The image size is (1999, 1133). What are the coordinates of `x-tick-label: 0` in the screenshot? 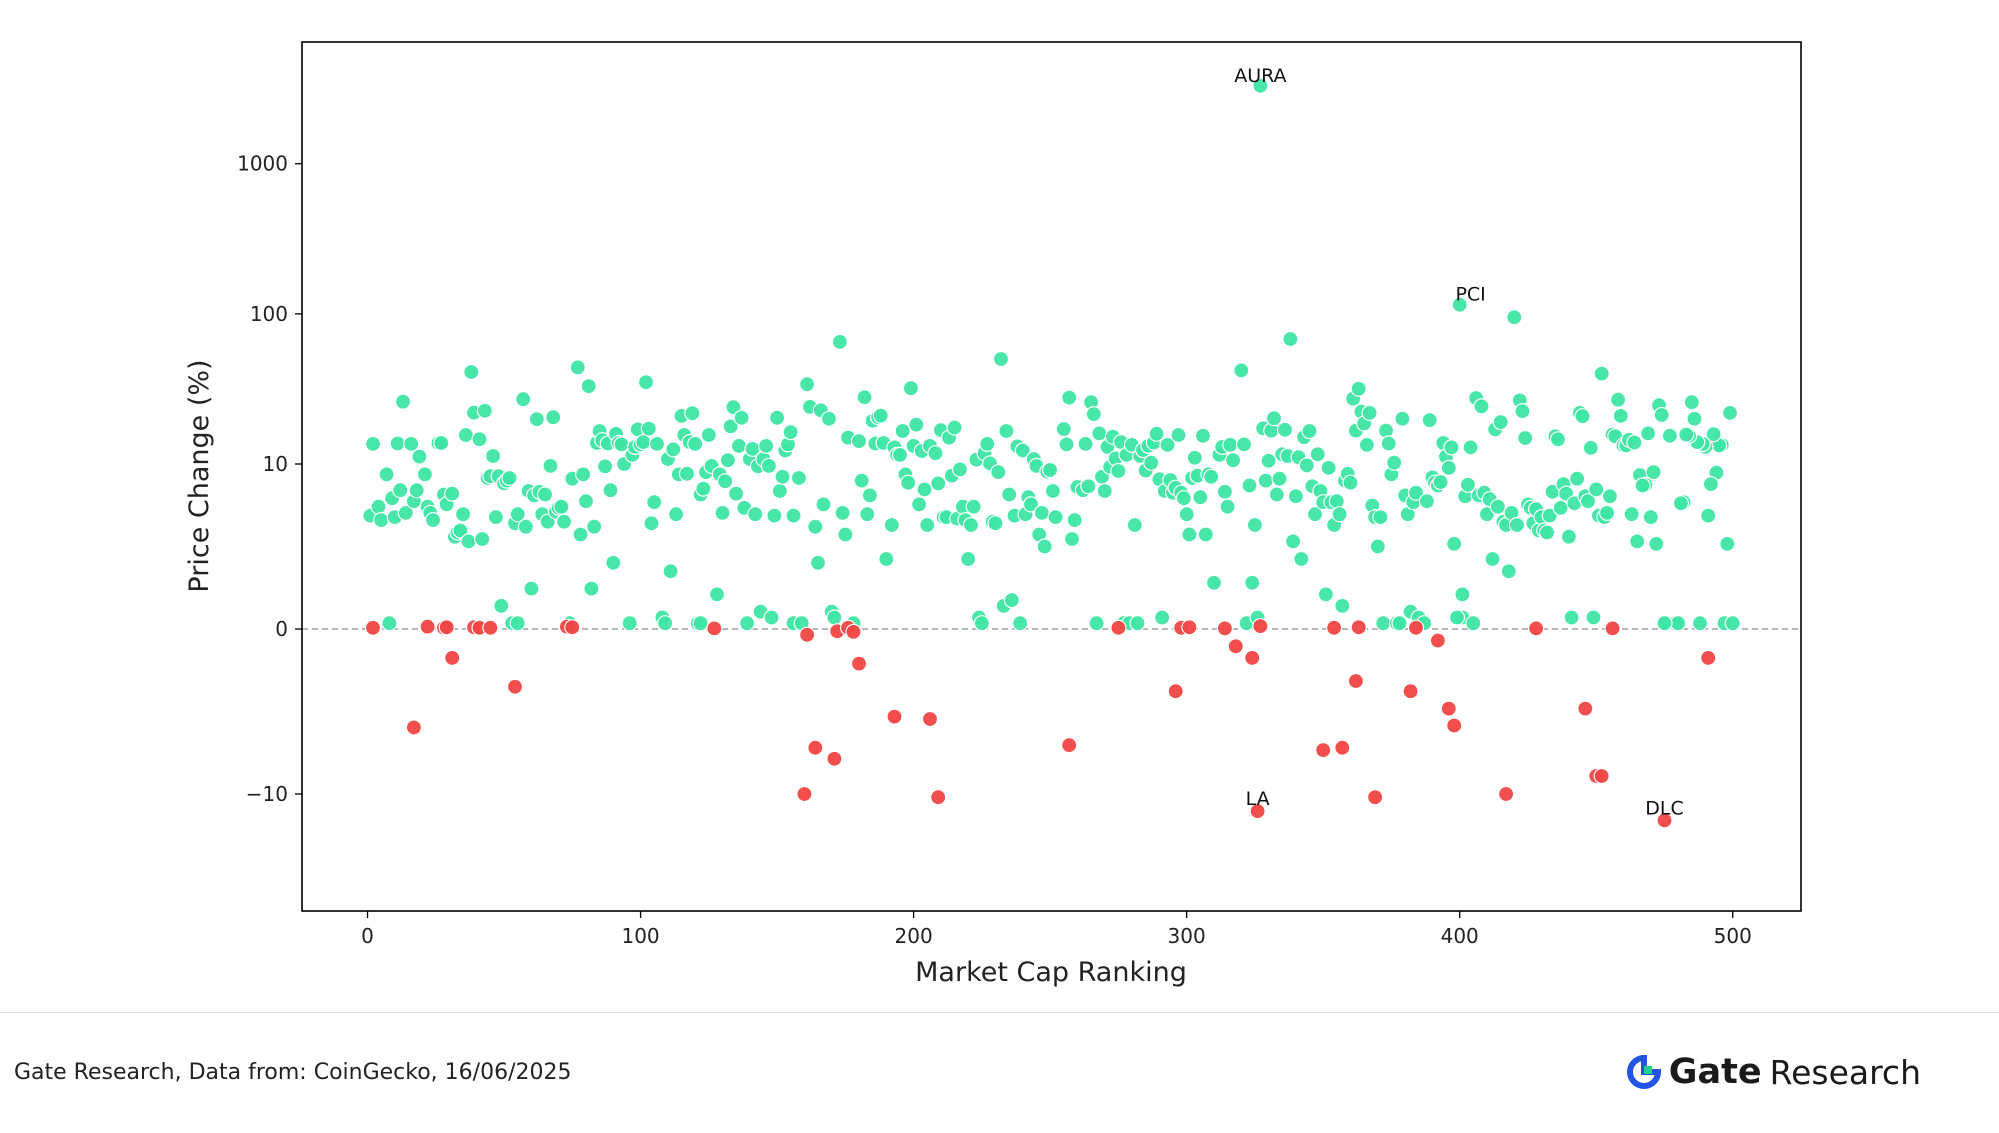 It's located at (367, 936).